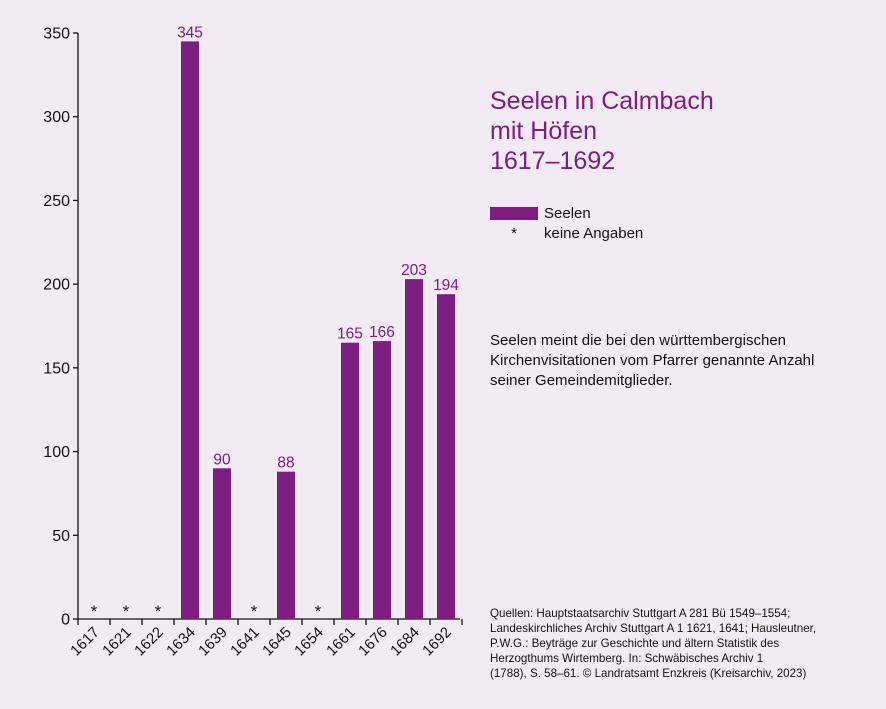 The image size is (886, 709). Describe the element at coordinates (514, 213) in the screenshot. I see `legend-swatch` at that location.